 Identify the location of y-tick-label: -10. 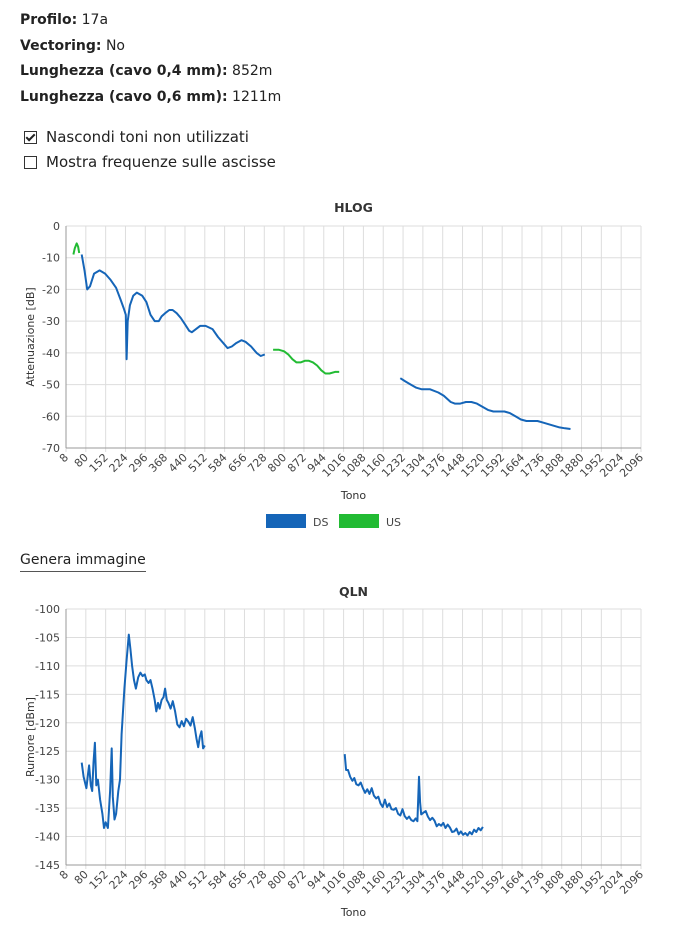
(51, 258).